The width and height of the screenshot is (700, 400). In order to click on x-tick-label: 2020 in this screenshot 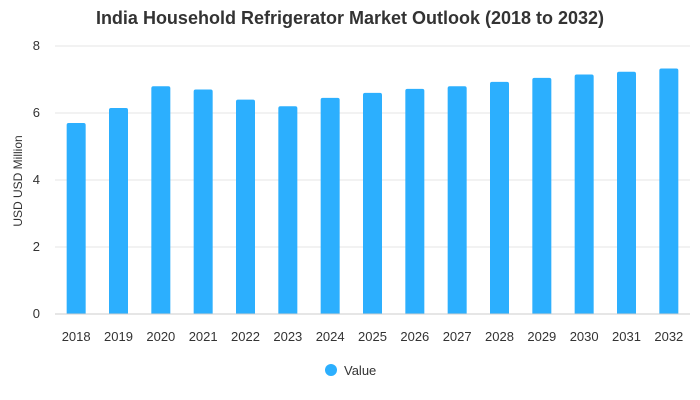, I will do `click(160, 336)`.